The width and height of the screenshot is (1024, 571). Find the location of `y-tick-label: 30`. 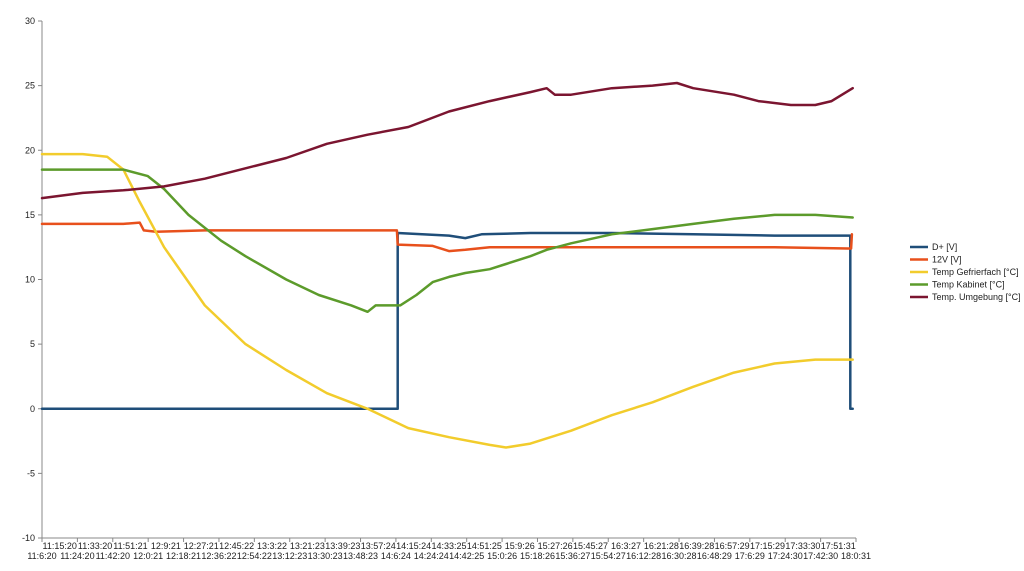

y-tick-label: 30 is located at coordinates (30, 21).